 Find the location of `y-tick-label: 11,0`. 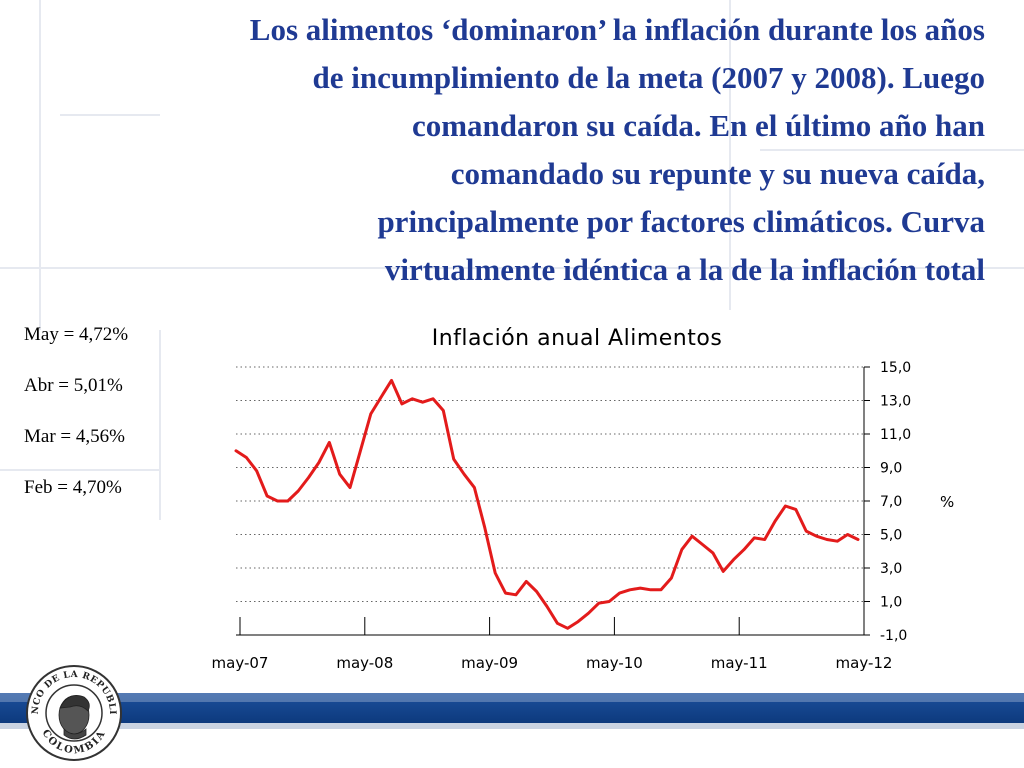

y-tick-label: 11,0 is located at coordinates (895, 435).